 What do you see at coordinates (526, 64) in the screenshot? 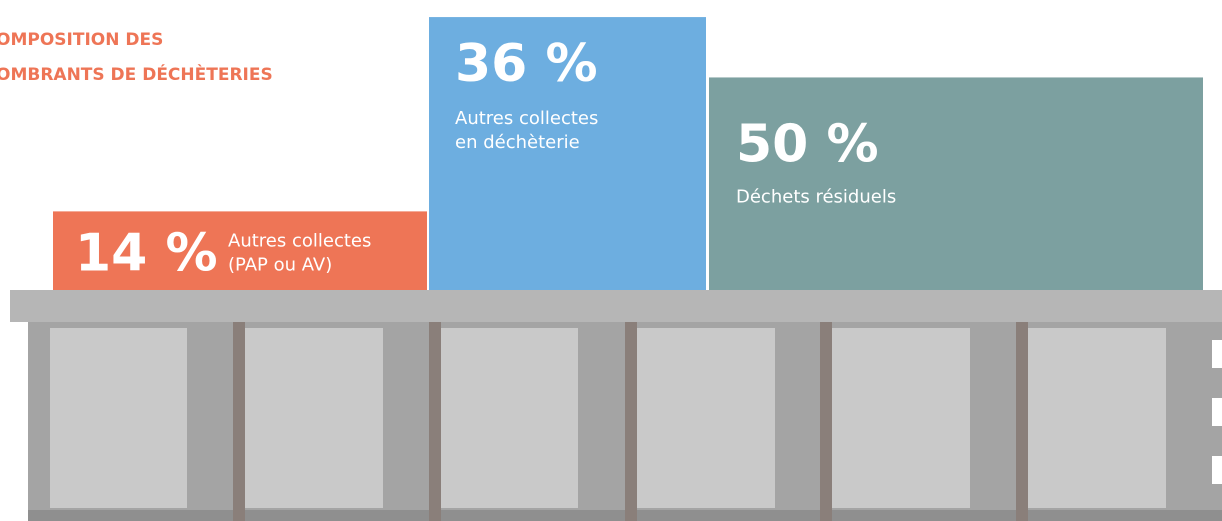
I see `value-label: 36 %` at bounding box center [526, 64].